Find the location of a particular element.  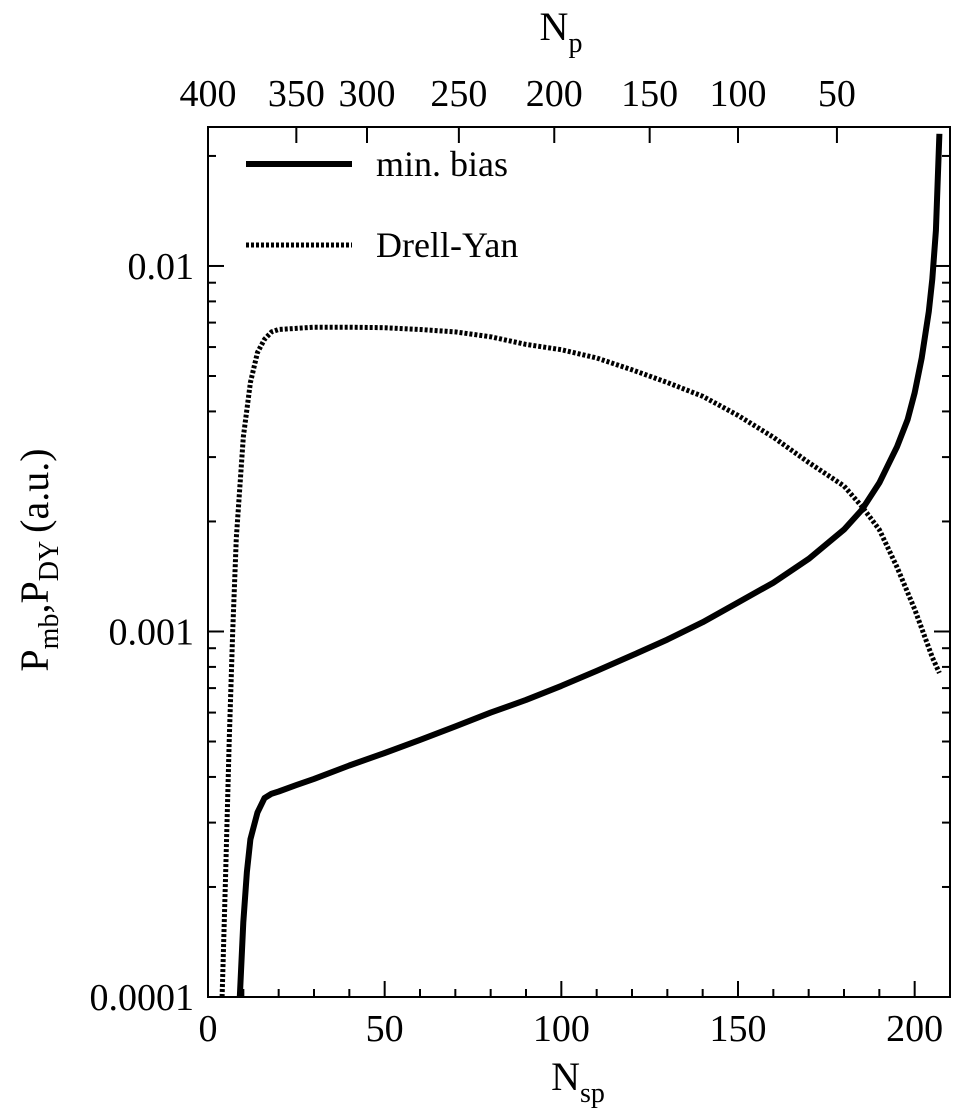

legend: min. bias Drell-Yan is located at coordinates (382, 204).